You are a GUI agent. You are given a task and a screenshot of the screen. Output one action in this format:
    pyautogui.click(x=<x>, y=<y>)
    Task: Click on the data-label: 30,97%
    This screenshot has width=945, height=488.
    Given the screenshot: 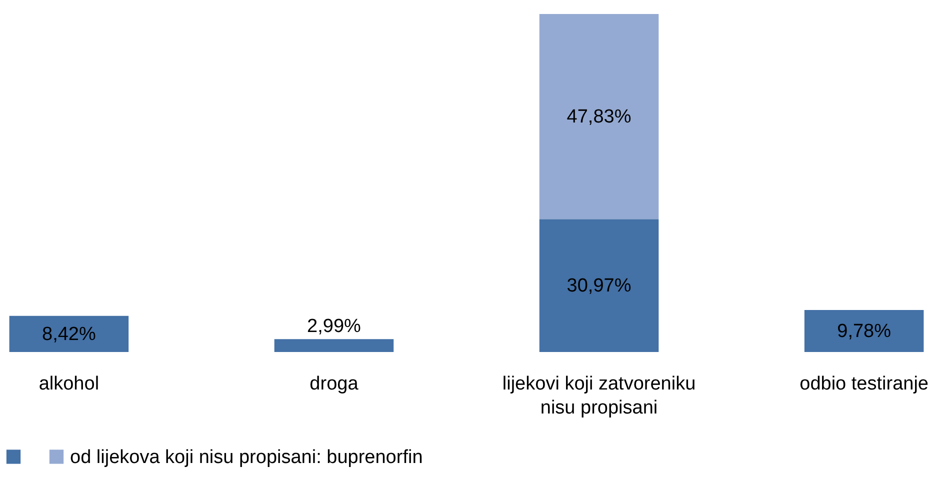 What is the action you would take?
    pyautogui.click(x=599, y=286)
    